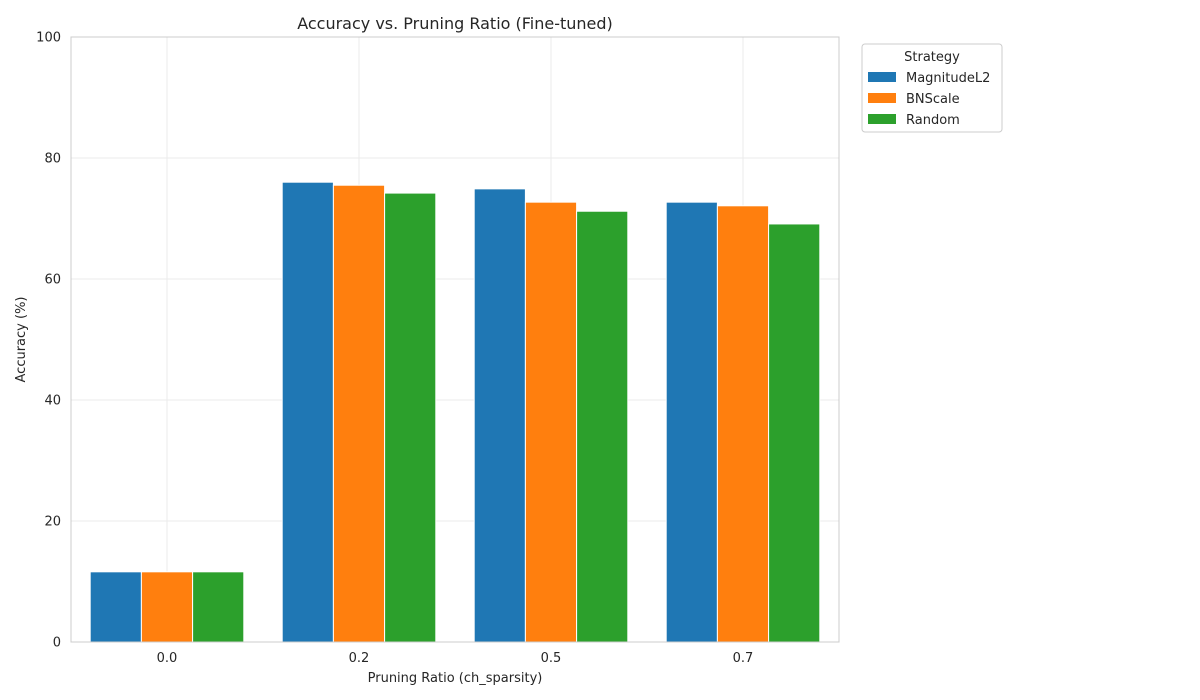 The height and width of the screenshot is (700, 1200). Describe the element at coordinates (743, 424) in the screenshot. I see `bar-bnscale-0.7` at that location.